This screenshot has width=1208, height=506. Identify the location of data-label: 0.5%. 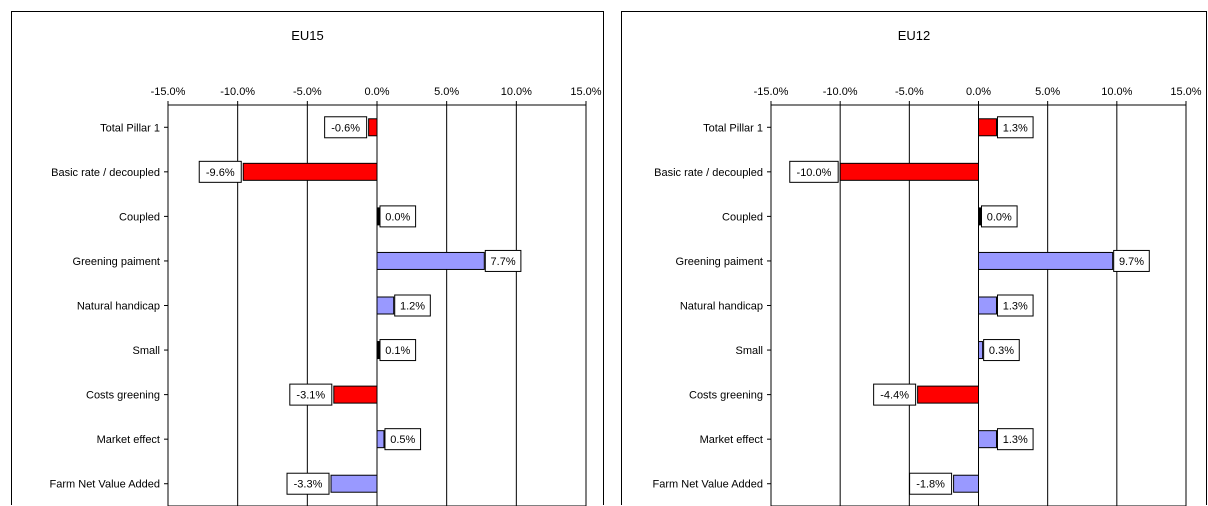
(402, 440).